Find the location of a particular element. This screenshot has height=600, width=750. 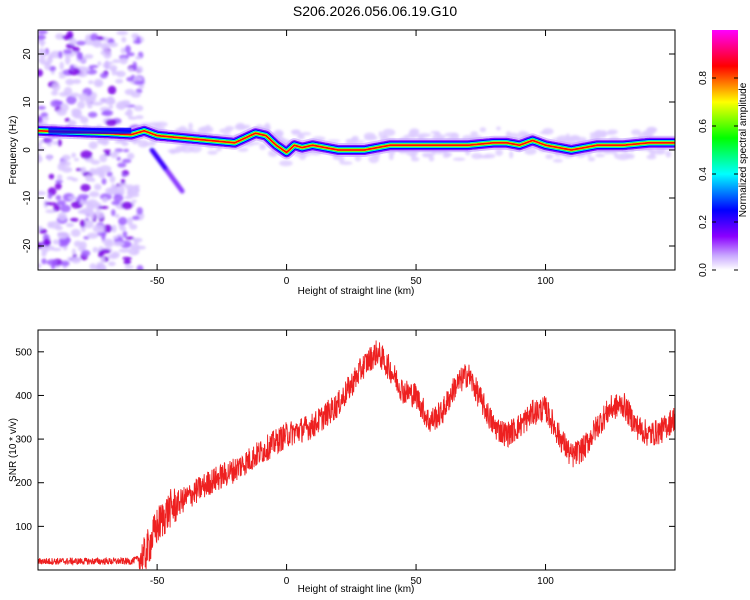

y-tick-label: 0 is located at coordinates (27, 150).